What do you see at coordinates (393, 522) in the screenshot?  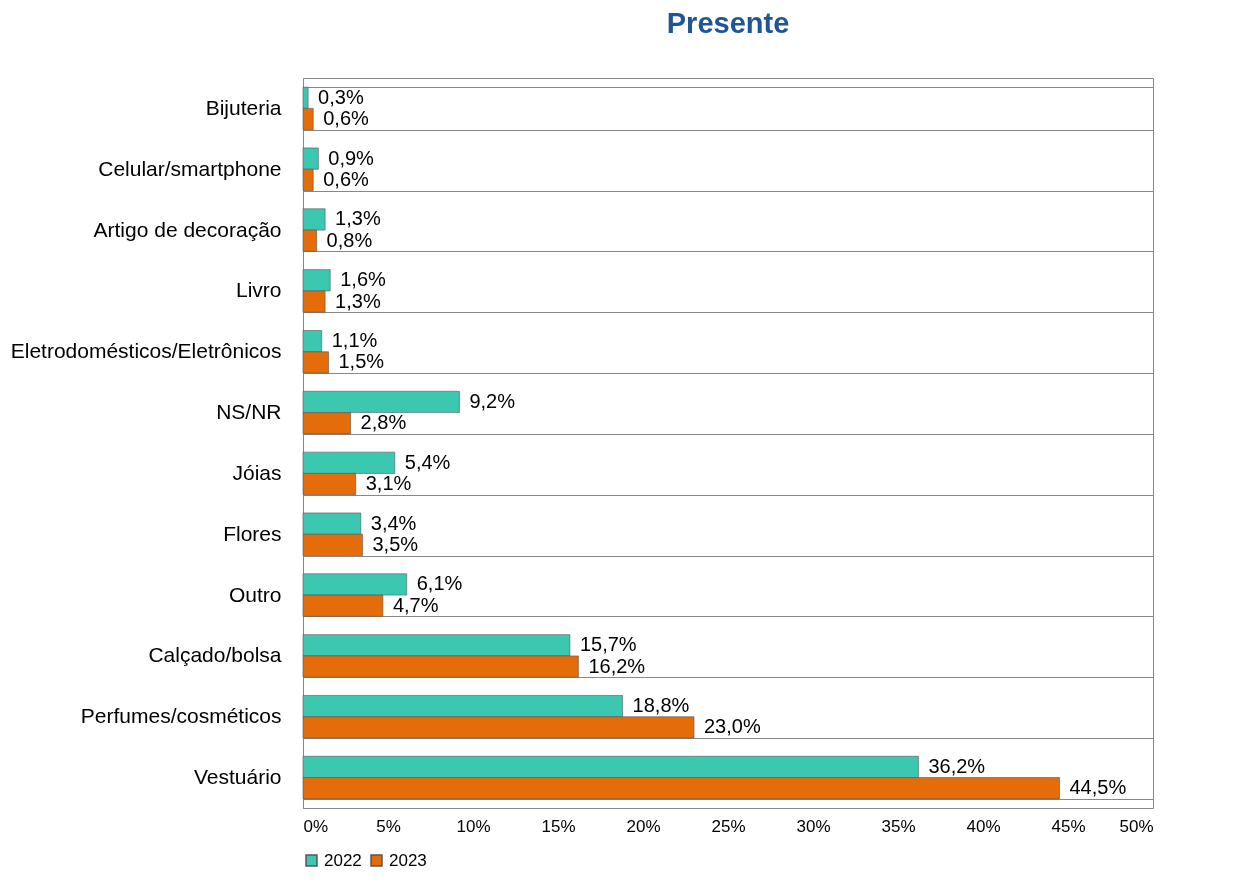 I see `data-label: 3,4%` at bounding box center [393, 522].